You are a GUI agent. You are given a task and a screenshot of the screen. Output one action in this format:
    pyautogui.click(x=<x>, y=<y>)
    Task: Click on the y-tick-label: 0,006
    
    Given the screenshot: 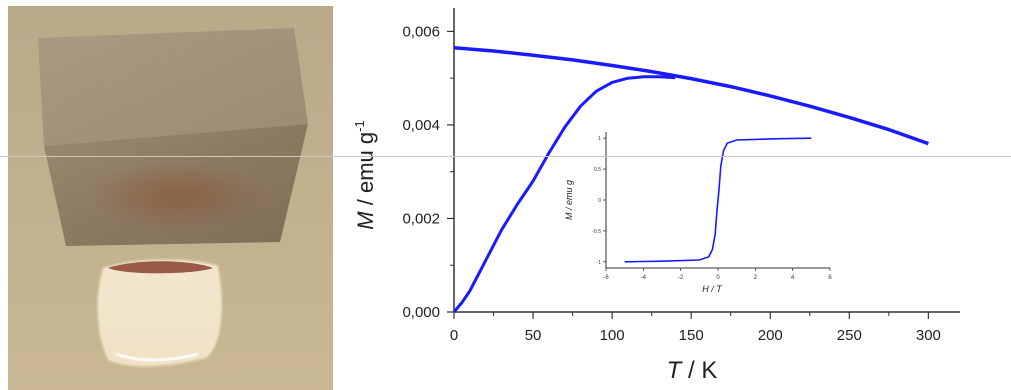 What is the action you would take?
    pyautogui.click(x=421, y=31)
    